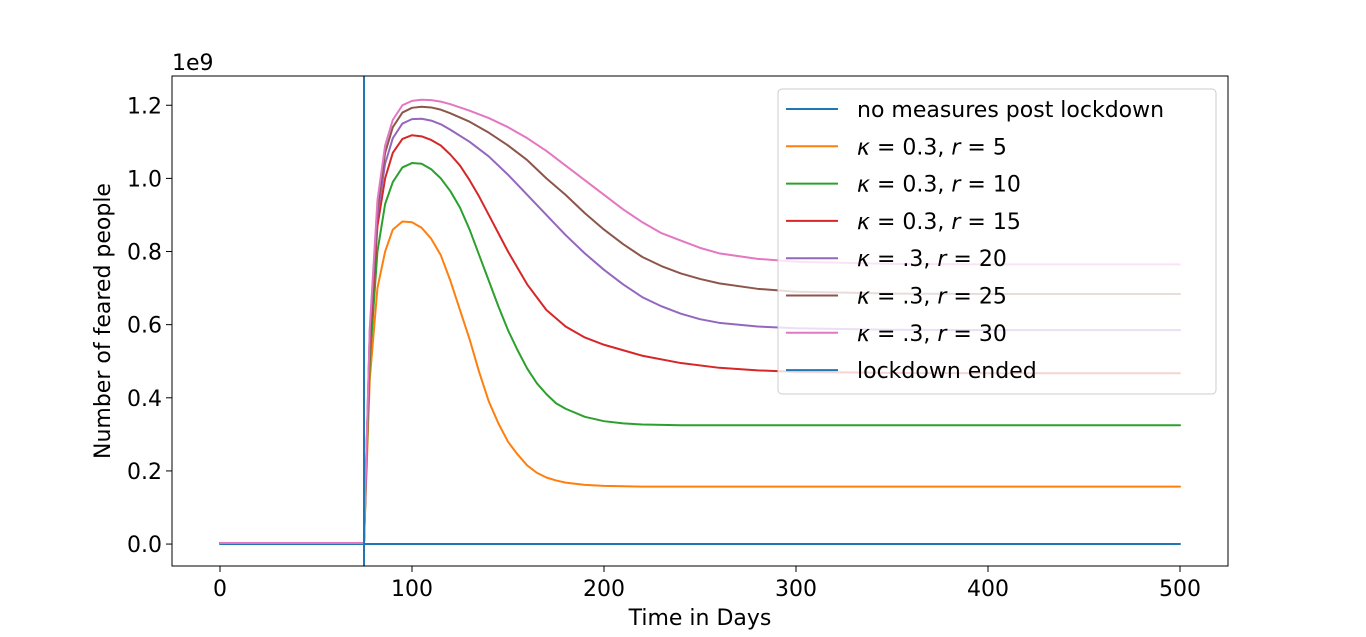 The width and height of the screenshot is (1366, 637). I want to click on y-tick-label: 0.8, so click(144, 253).